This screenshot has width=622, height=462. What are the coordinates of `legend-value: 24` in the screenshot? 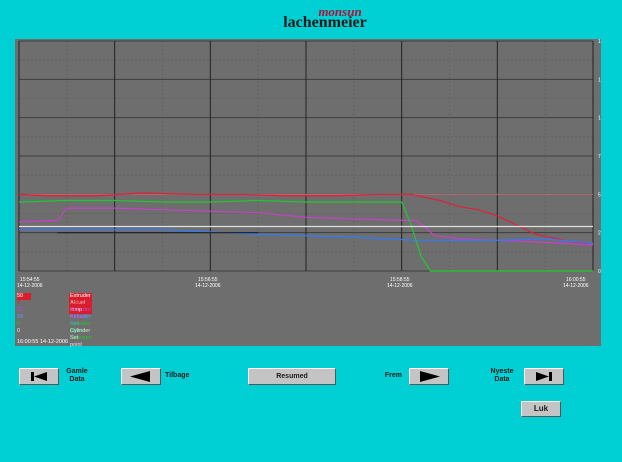 It's located at (20, 317).